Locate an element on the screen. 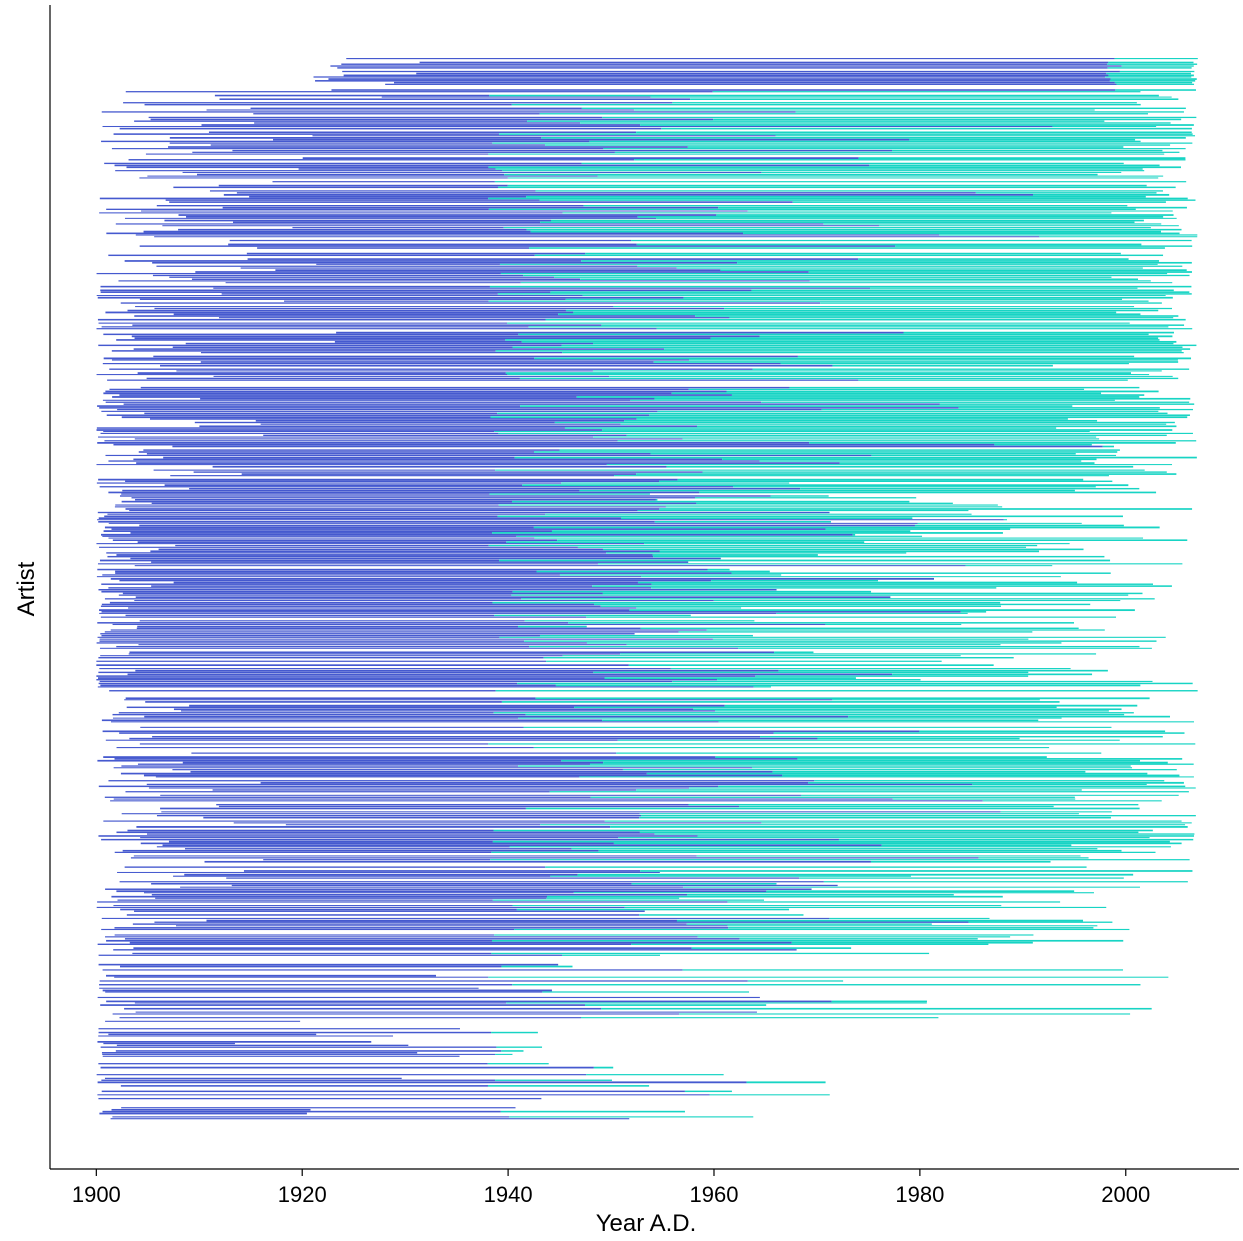  x-axis-ticks: 1900 1920 1940 1960 1980 2000 is located at coordinates (611, 1188).